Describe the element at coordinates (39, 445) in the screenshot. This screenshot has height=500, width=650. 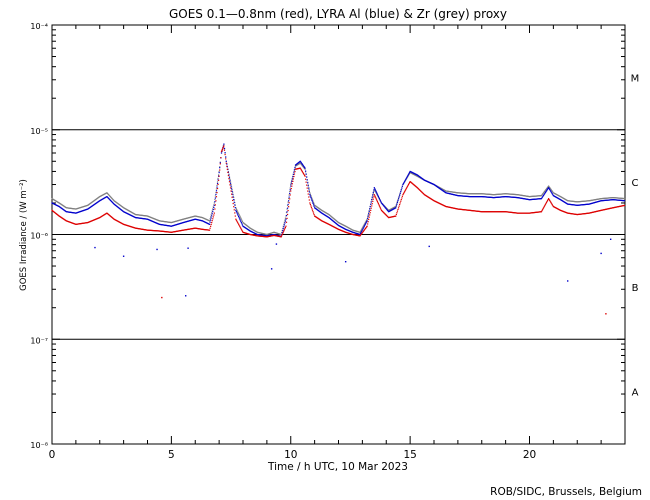
I see `y-tick-label: 10⁻⁸` at that location.